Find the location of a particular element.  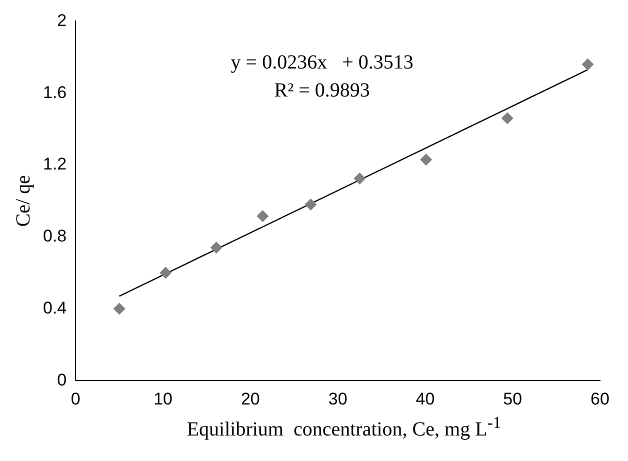

x-tick-label: 0 is located at coordinates (75, 398).